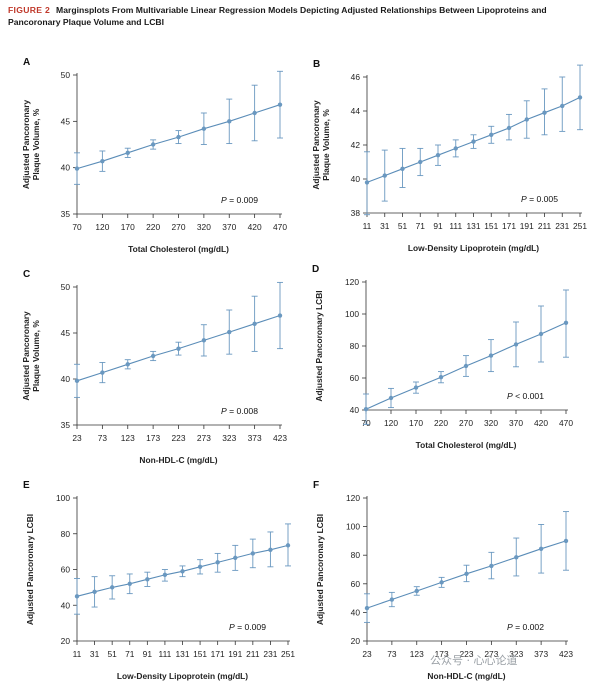 The image size is (597, 687). I want to click on panel-c-y-tick-label: 35, so click(66, 425).